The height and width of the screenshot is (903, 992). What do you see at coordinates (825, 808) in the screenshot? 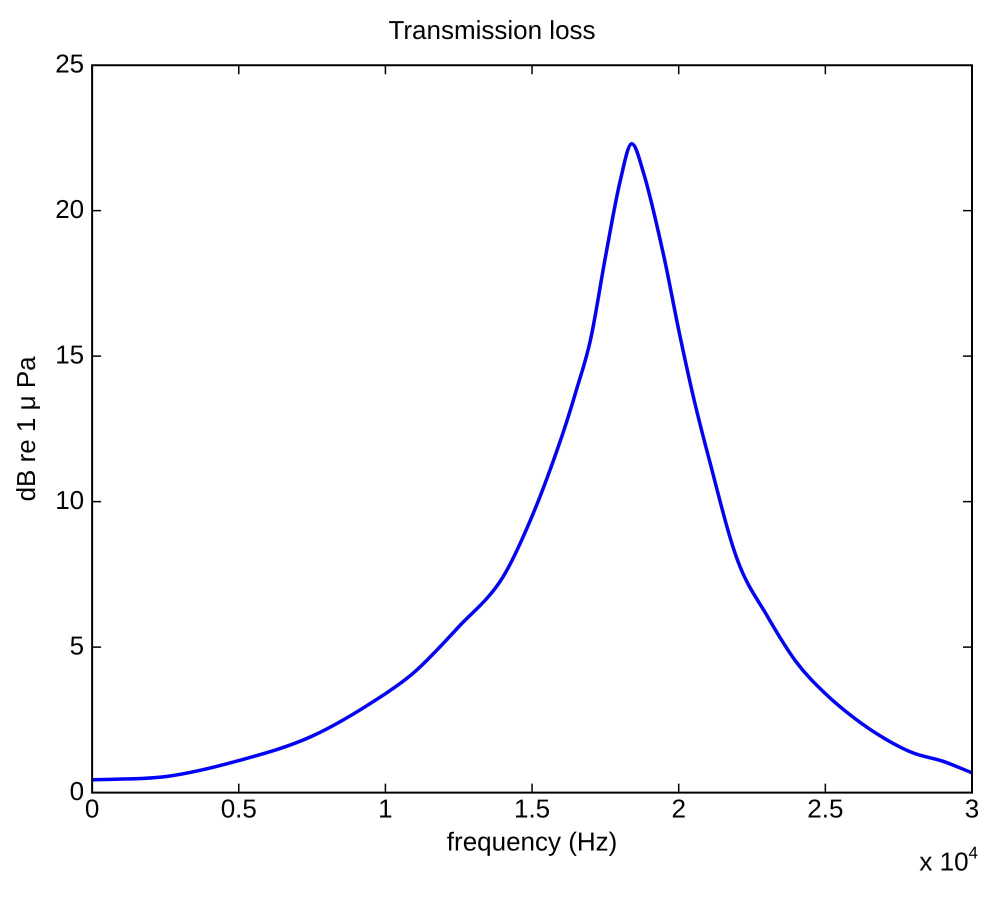
I see `x-tick-label: 2.5` at bounding box center [825, 808].